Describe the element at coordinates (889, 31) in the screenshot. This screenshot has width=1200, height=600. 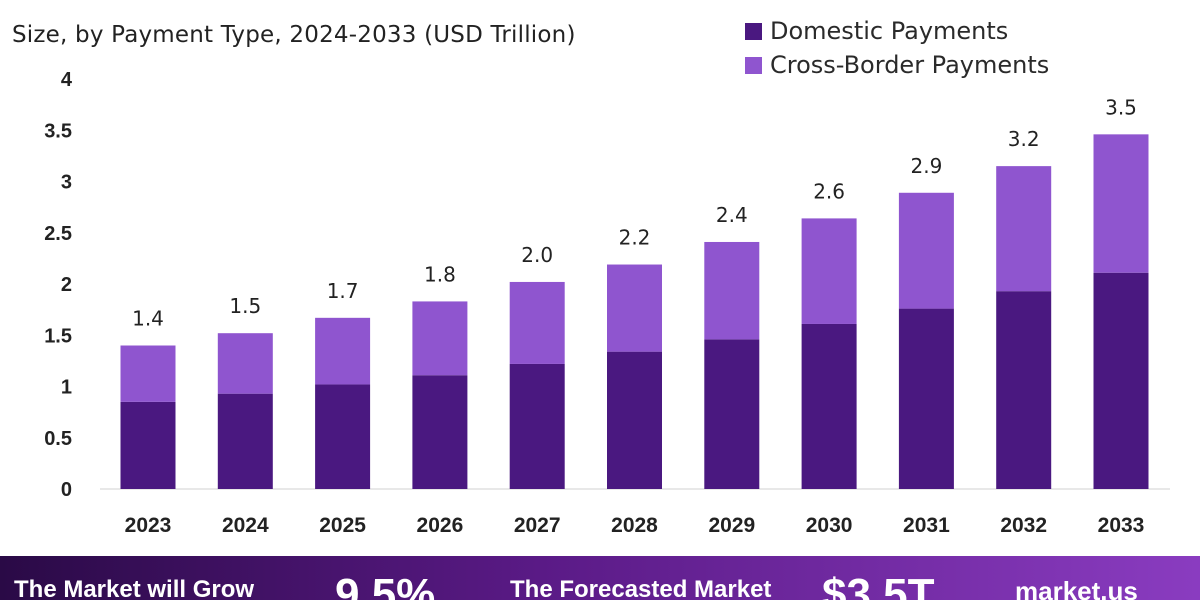
I see `legend-label-domestic: Domestic Payments` at that location.